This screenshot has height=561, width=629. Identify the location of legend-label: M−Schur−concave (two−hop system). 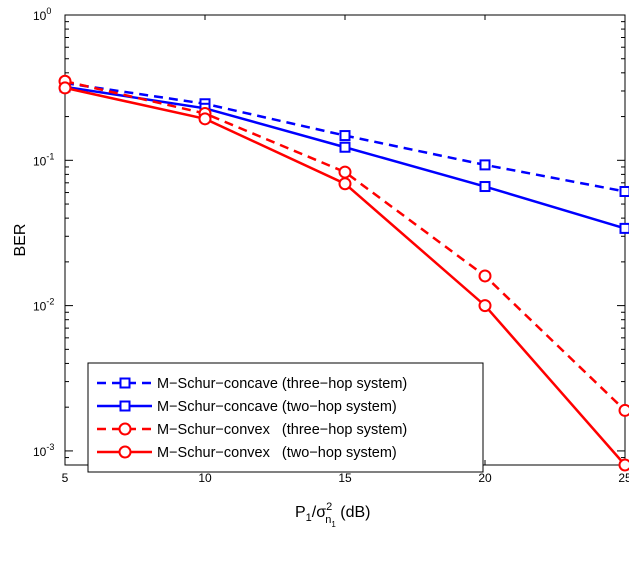
(277, 407).